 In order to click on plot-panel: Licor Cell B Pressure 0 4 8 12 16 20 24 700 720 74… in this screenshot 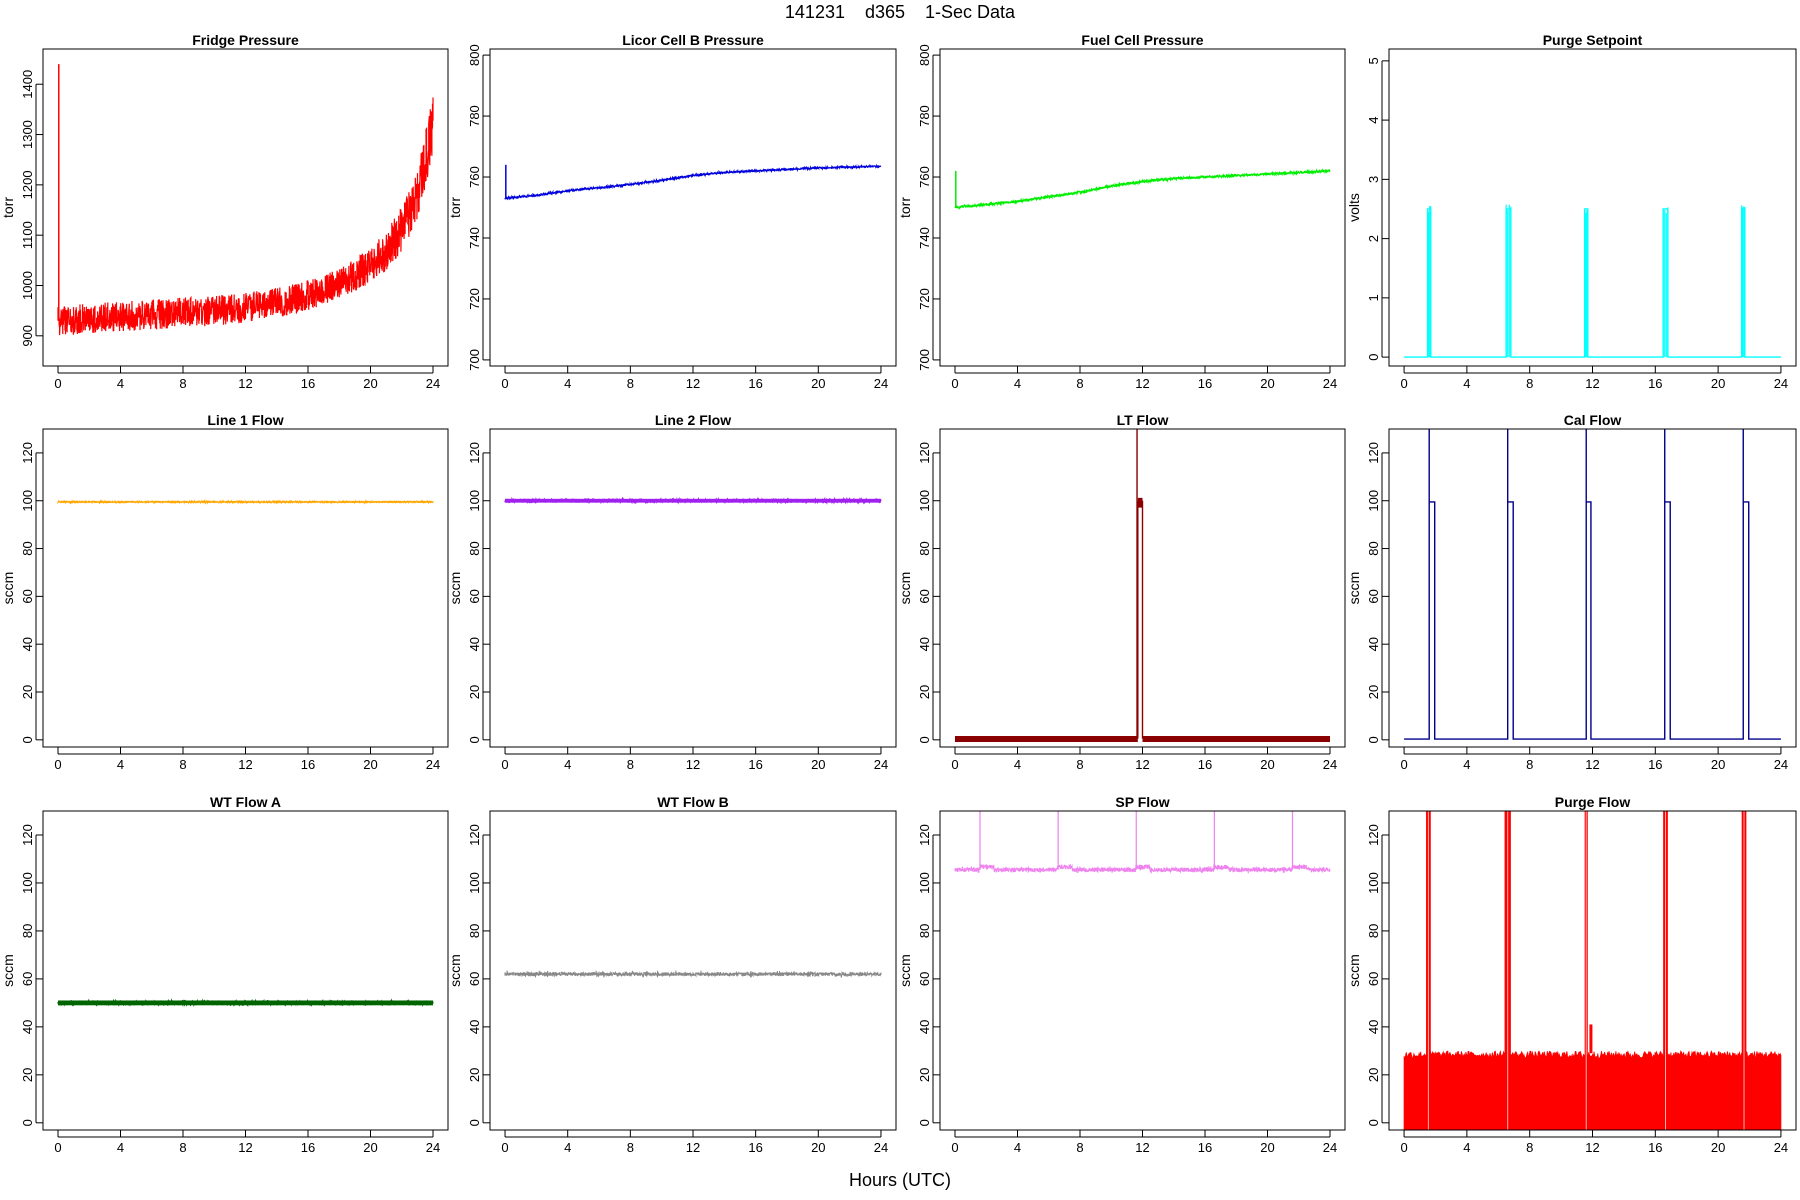, I will do `click(672, 211)`.